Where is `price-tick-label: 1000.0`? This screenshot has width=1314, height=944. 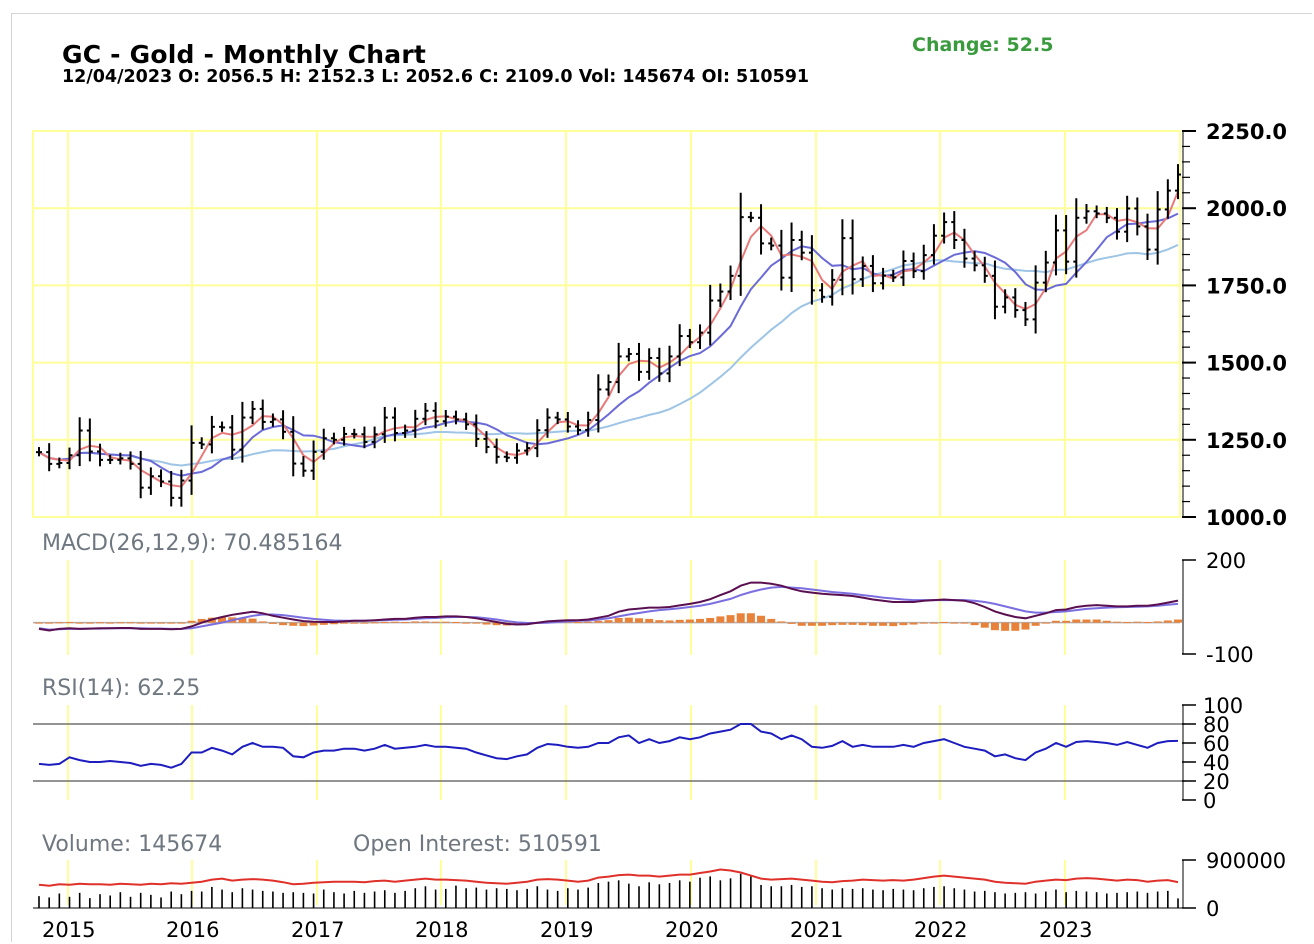
price-tick-label: 1000.0 is located at coordinates (1246, 518).